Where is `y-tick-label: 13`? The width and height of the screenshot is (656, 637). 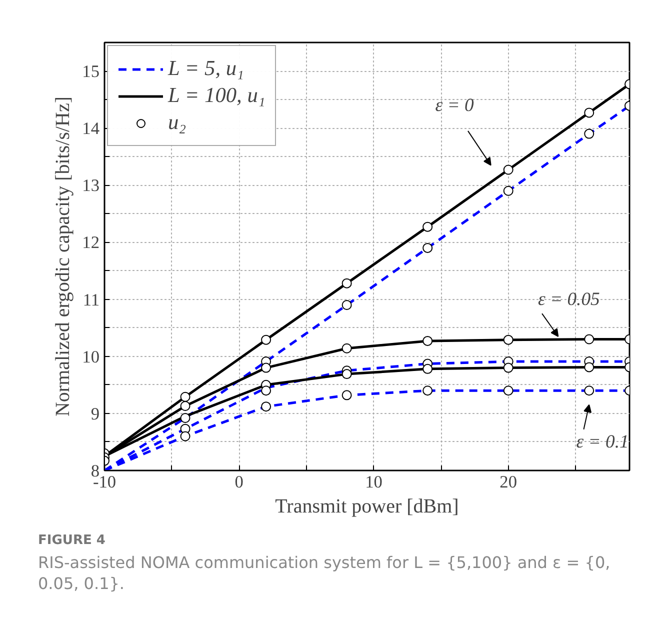
y-tick-label: 13 is located at coordinates (91, 186).